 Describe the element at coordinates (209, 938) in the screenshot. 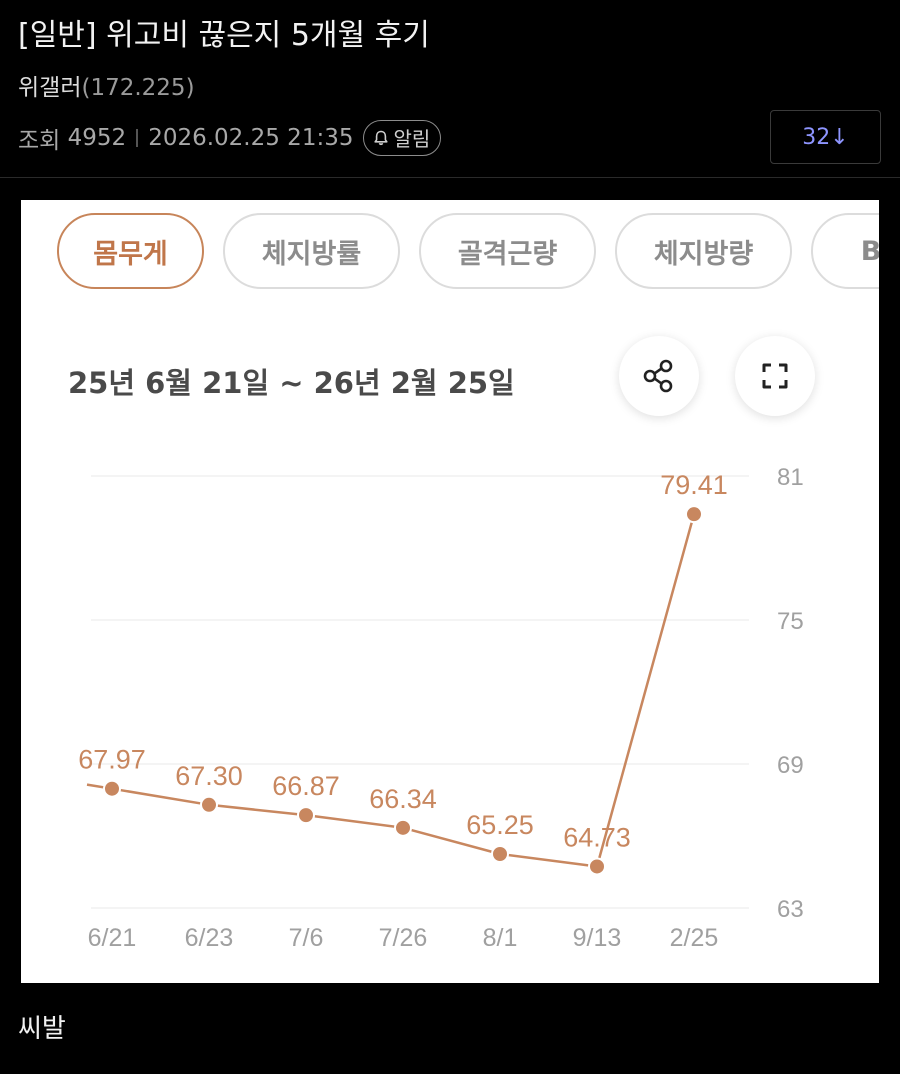

I see `x-tick-label: 6/23` at that location.